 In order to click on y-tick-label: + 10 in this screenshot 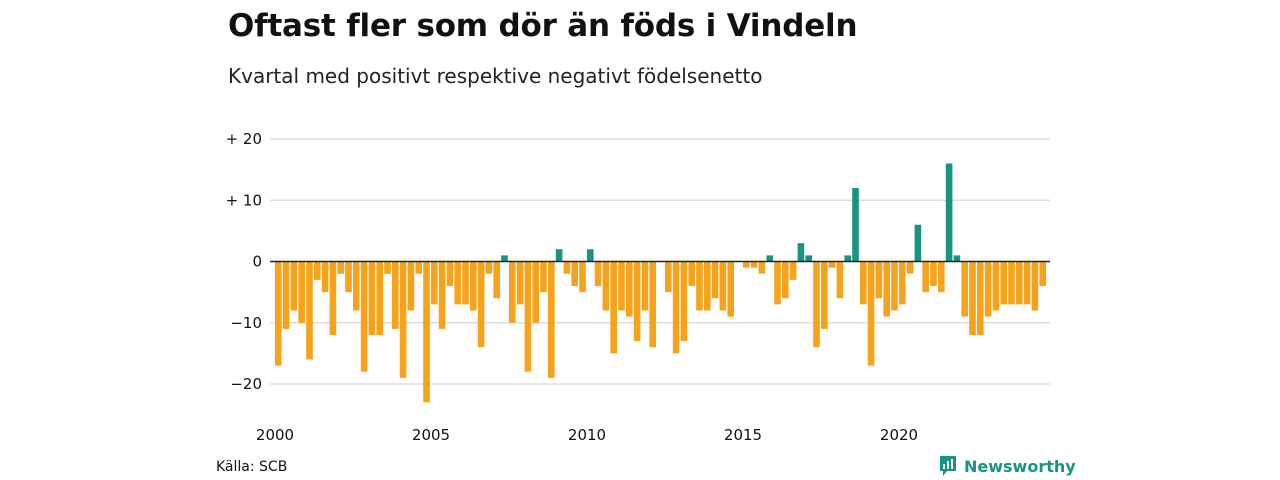, I will do `click(244, 200)`.